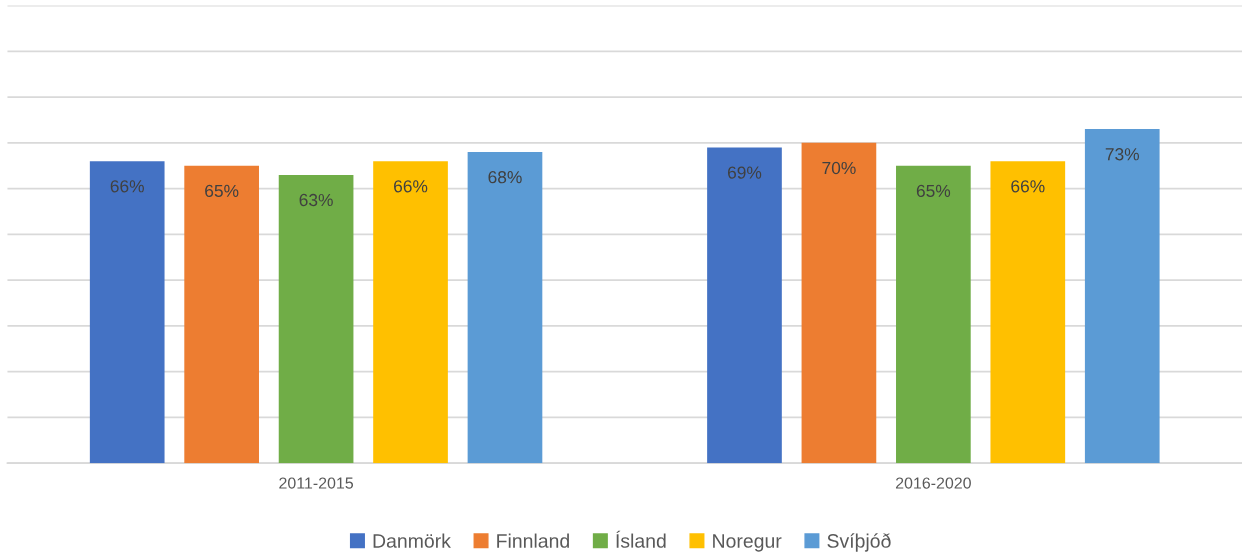 This screenshot has width=1242, height=558. What do you see at coordinates (533, 540) in the screenshot?
I see `legend-label: Finnland` at bounding box center [533, 540].